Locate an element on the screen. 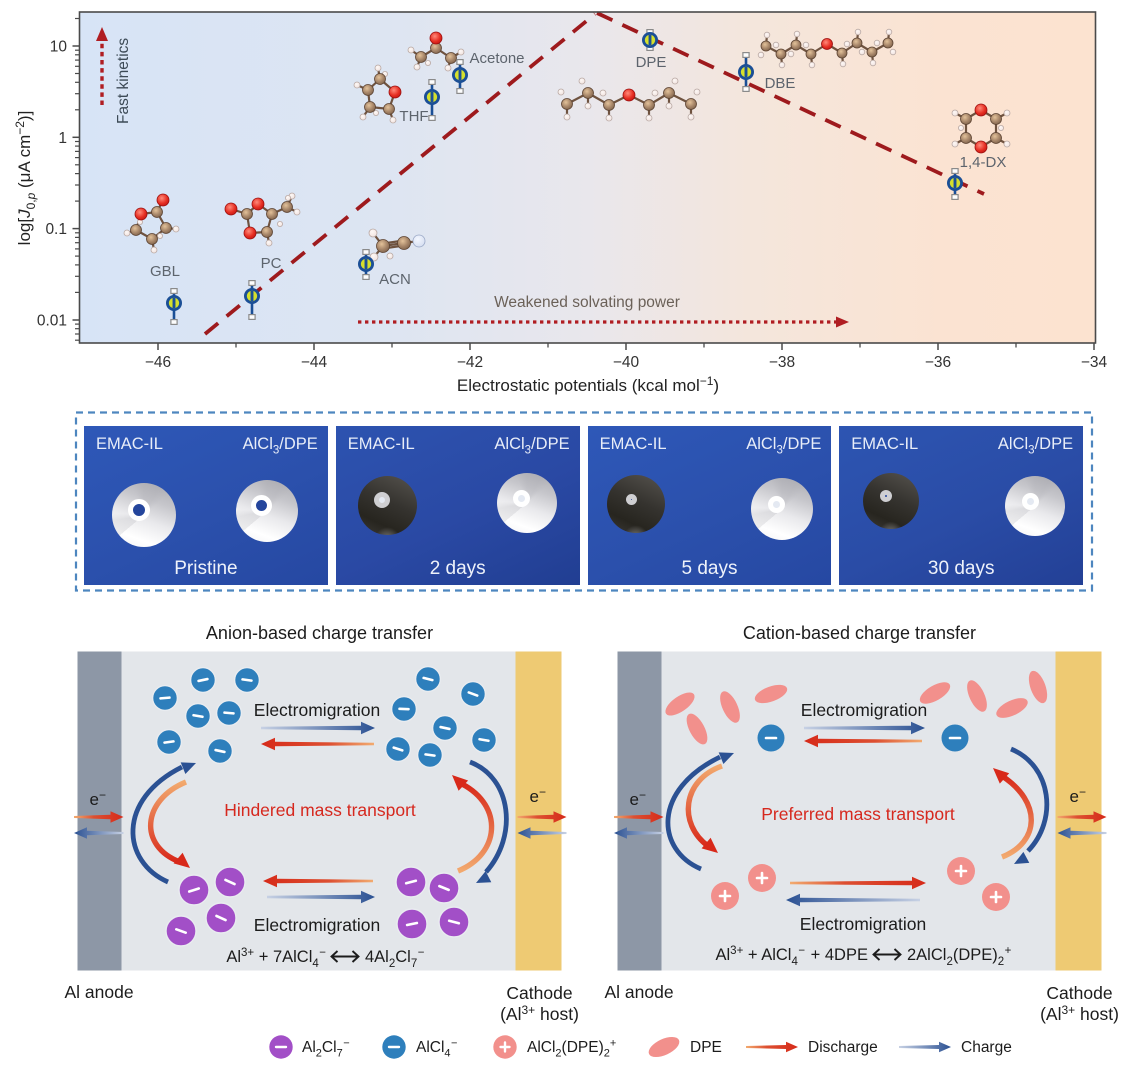  svg-text: Al2Cl7− is located at coordinates (326, 1049).